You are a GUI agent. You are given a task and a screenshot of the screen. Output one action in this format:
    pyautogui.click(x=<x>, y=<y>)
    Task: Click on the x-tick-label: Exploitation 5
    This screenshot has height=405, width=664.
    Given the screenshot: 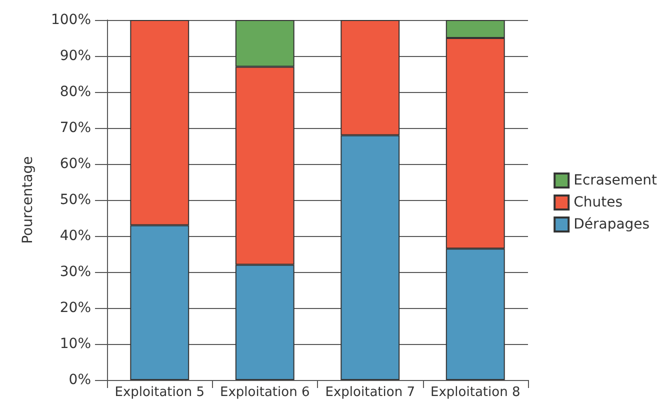 What is the action you would take?
    pyautogui.click(x=159, y=392)
    